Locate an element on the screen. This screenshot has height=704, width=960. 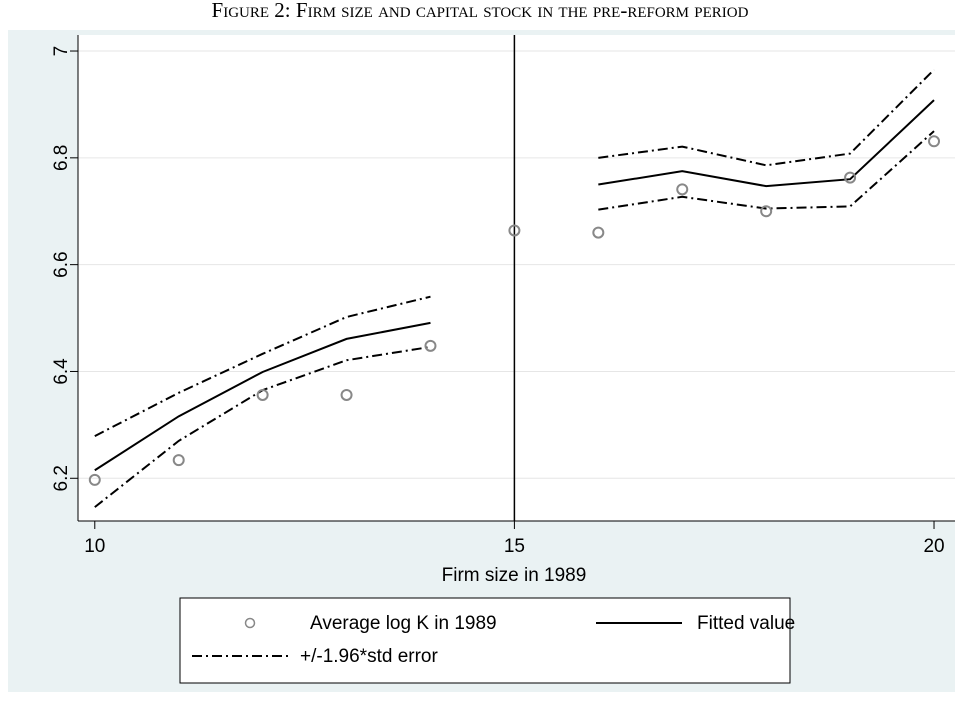
x-tick-label: 10 is located at coordinates (94, 546).